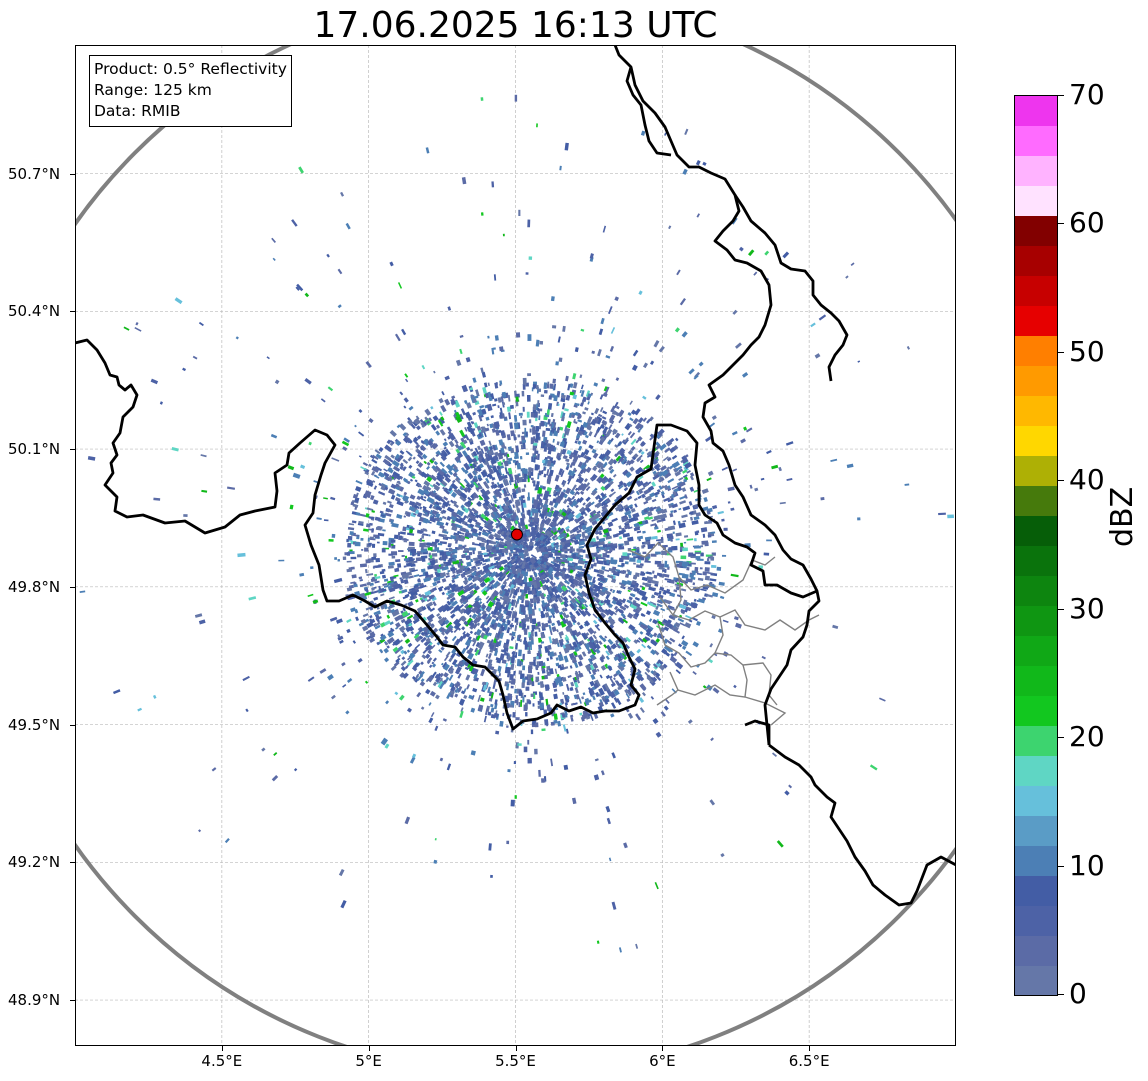  I want to click on country-border-germany-north, so click(791, 288).